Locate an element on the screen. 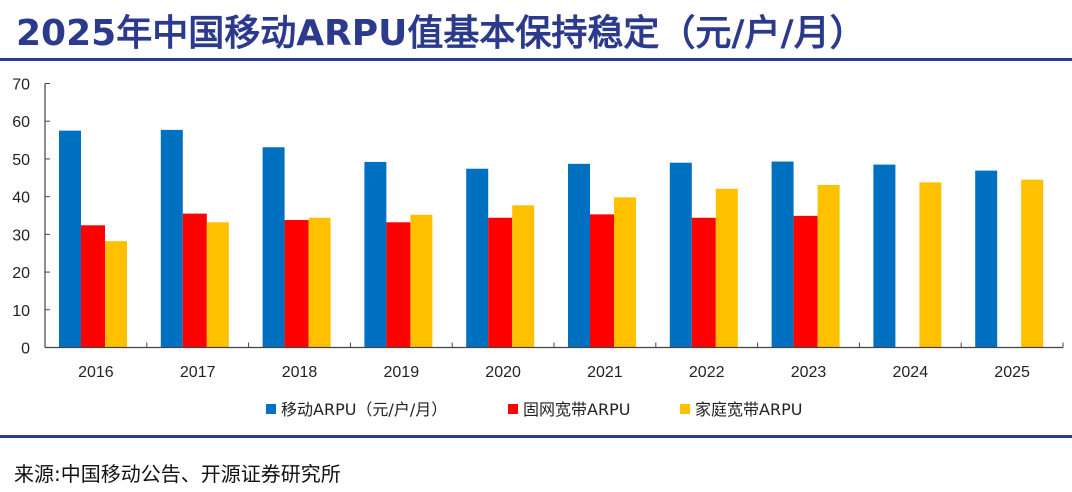  bar-2016-series0 is located at coordinates (70, 239).